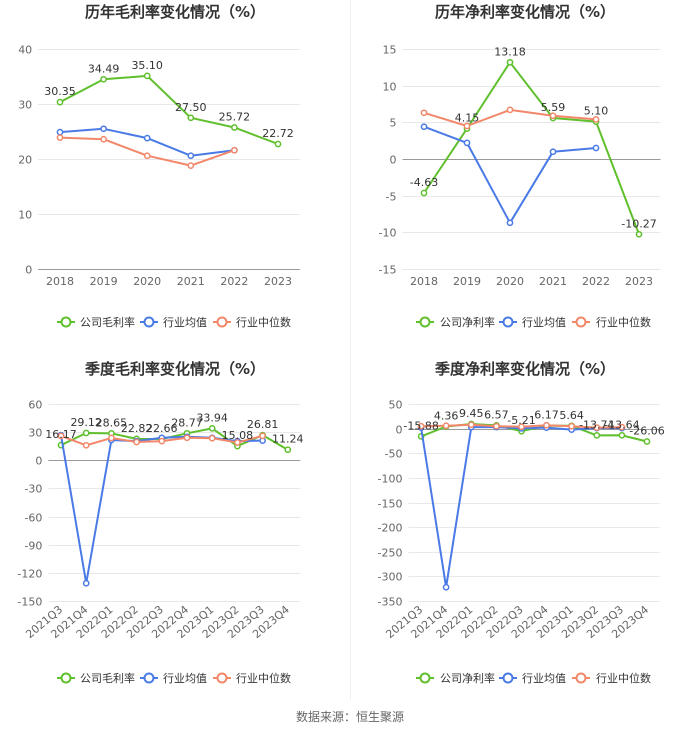 Image resolution: width=700 pixels, height=734 pixels. I want to click on data-label: 15.08, so click(238, 435).